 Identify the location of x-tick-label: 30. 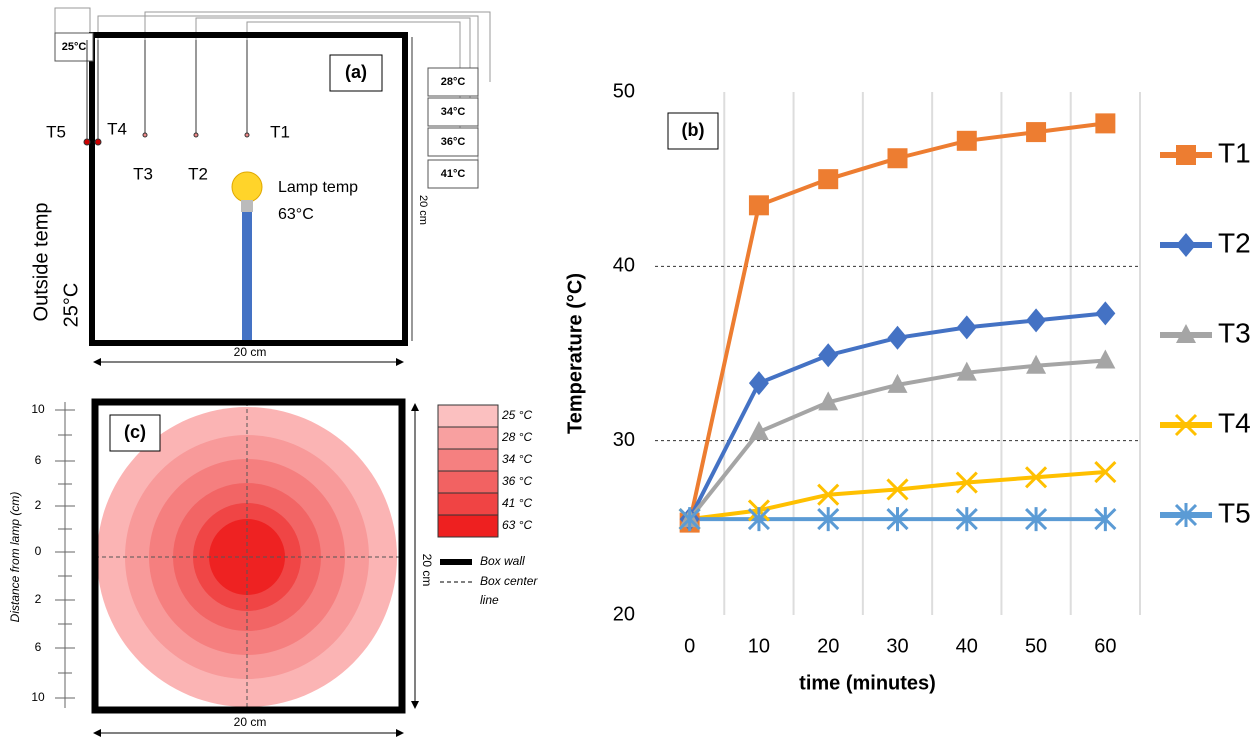
(897, 646).